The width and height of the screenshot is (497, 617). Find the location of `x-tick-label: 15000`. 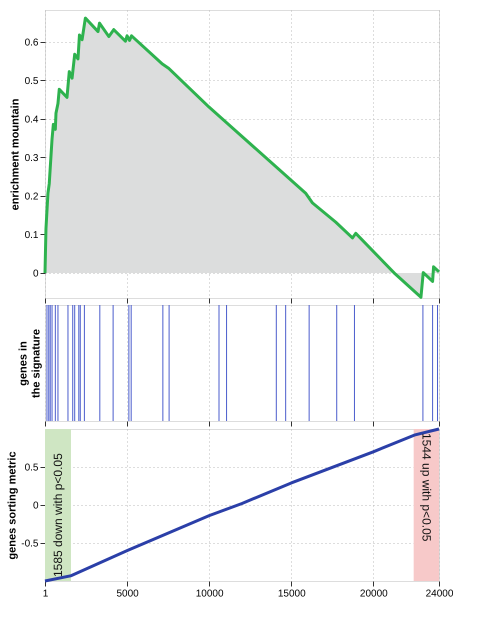

x-tick-label: 15000 is located at coordinates (292, 594).